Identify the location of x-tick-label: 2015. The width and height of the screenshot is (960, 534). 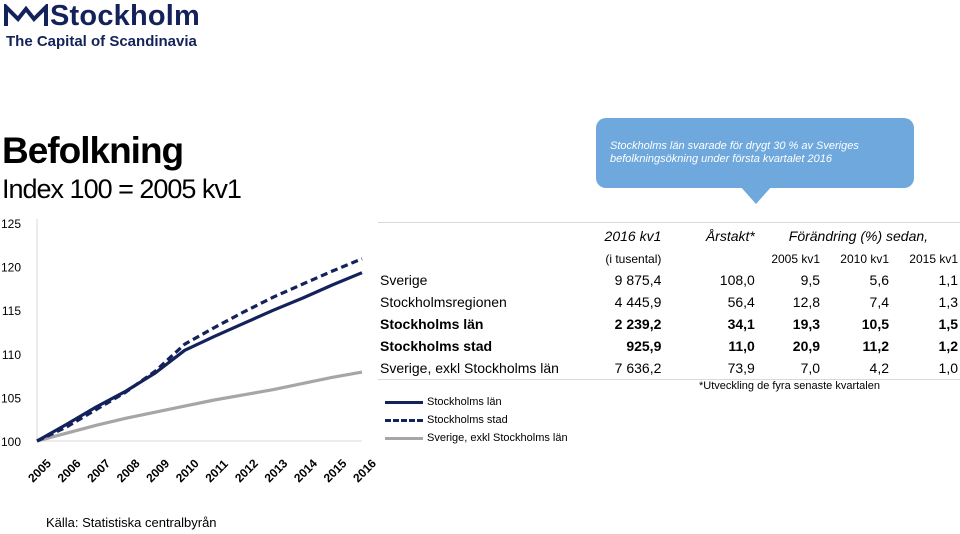
(335, 470).